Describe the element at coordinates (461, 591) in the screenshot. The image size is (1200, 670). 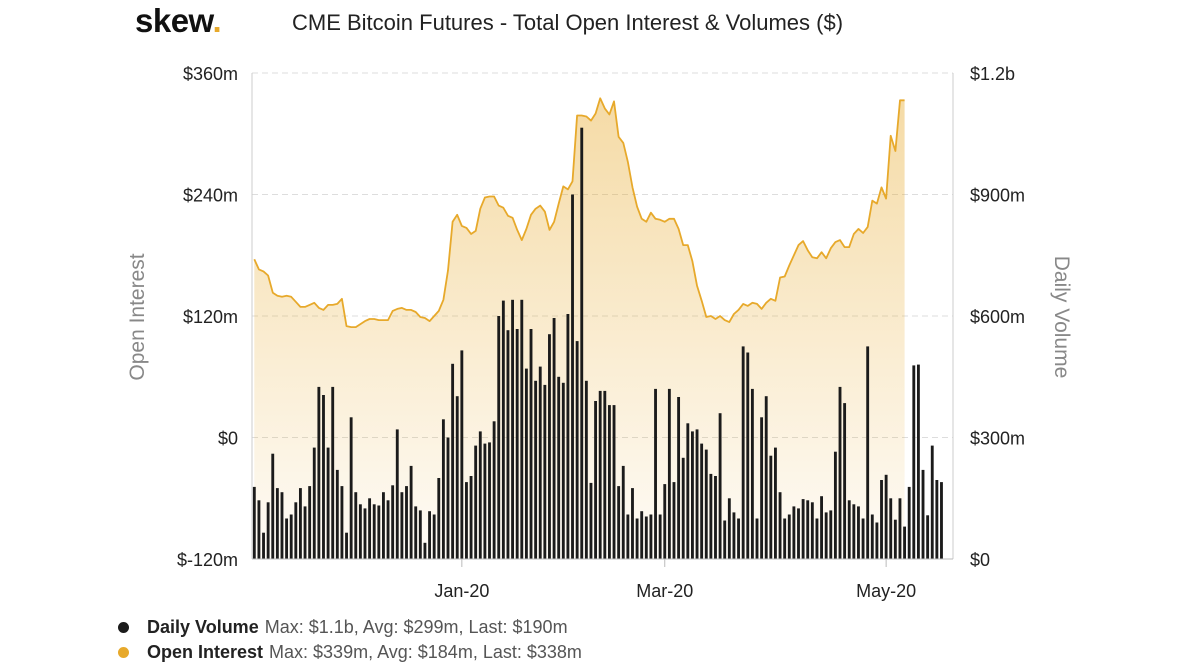
I see `x-tick-label: Jan-20` at that location.